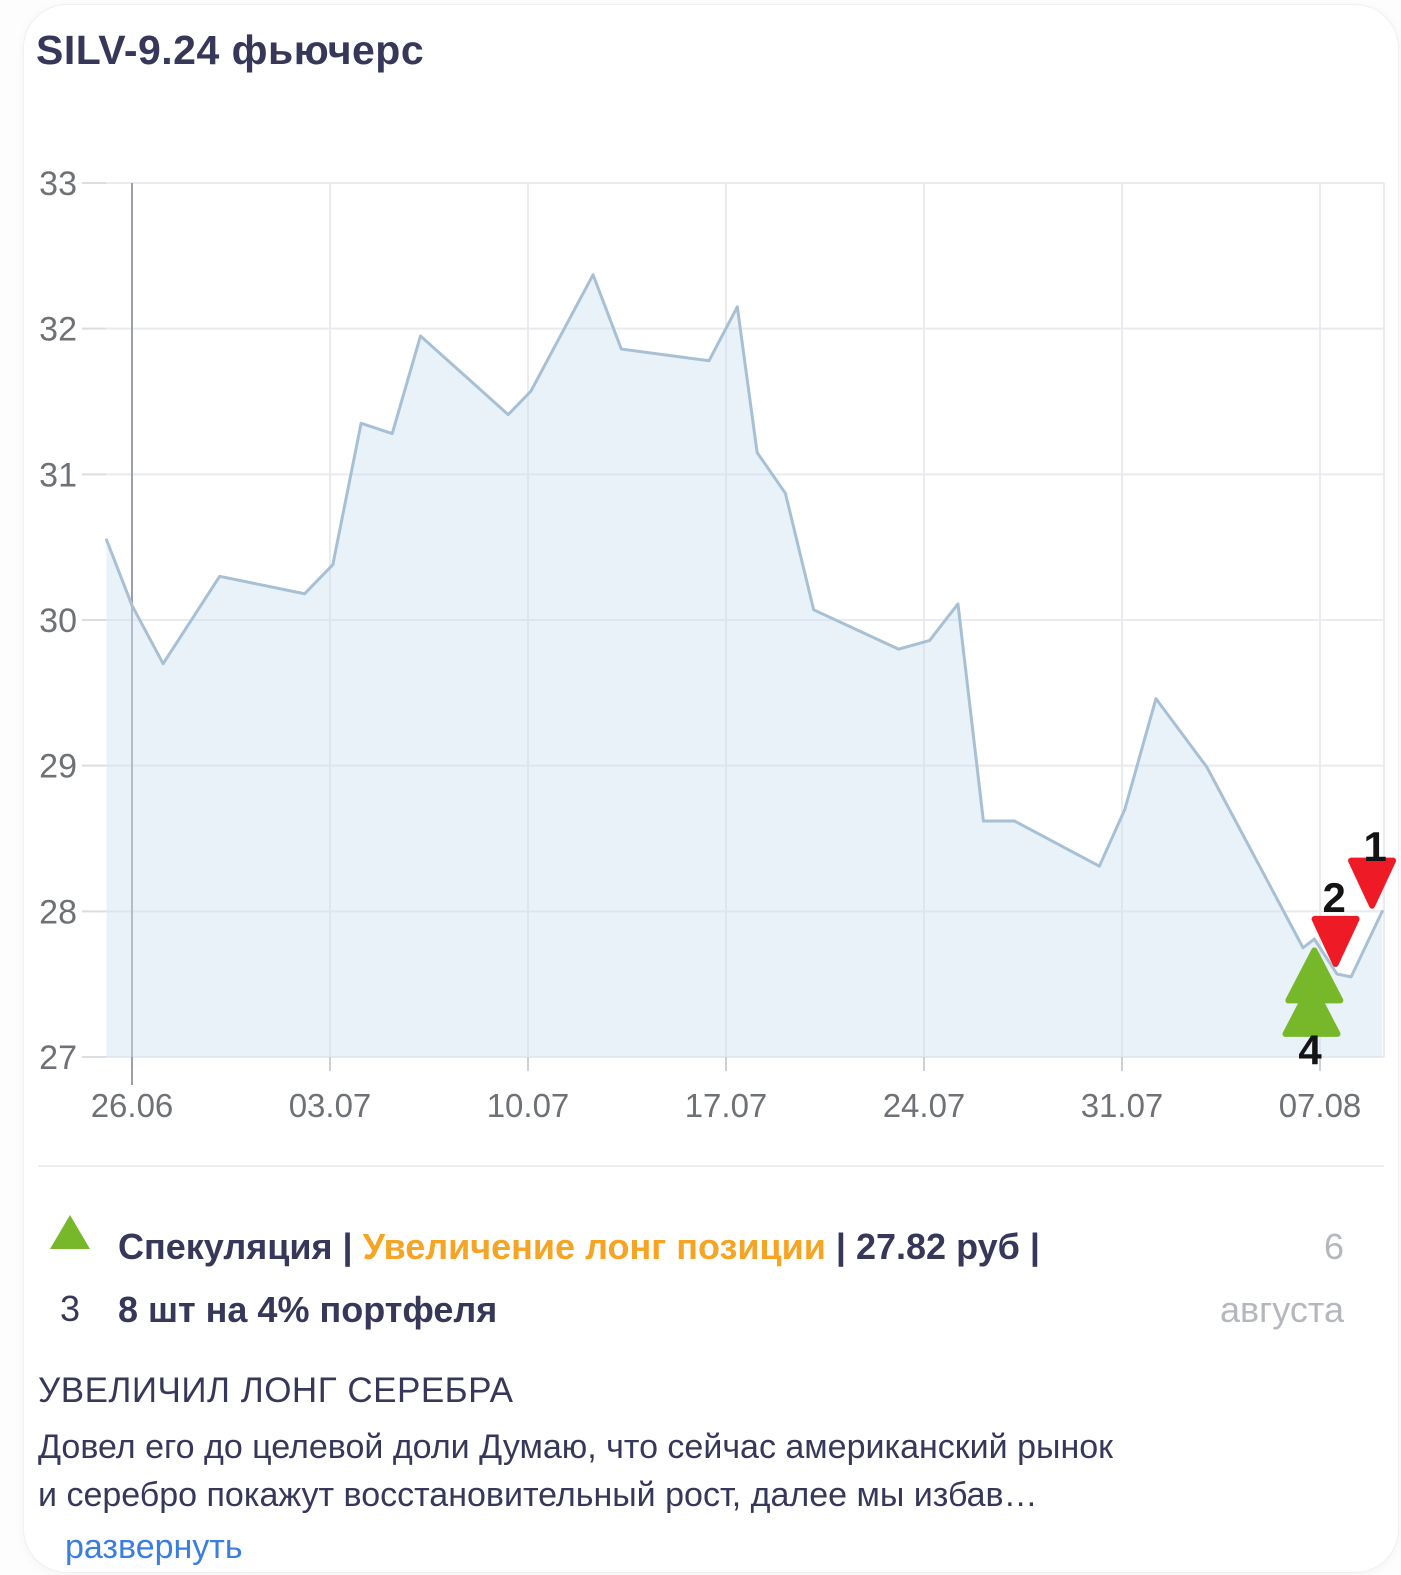  I want to click on divider, so click(711, 1166).